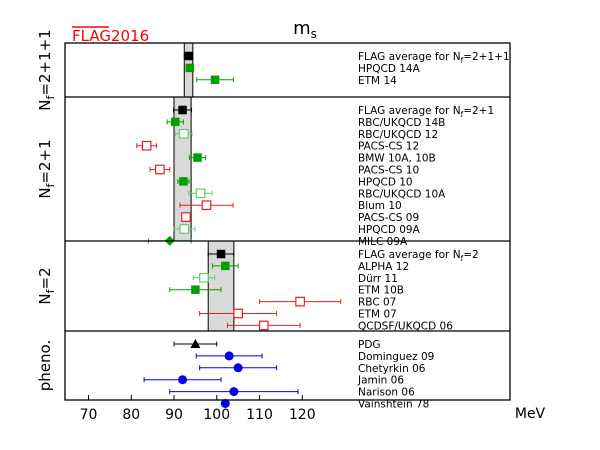  Describe the element at coordinates (300, 218) in the screenshot. I see `data-point: PACS-CS 09` at that location.